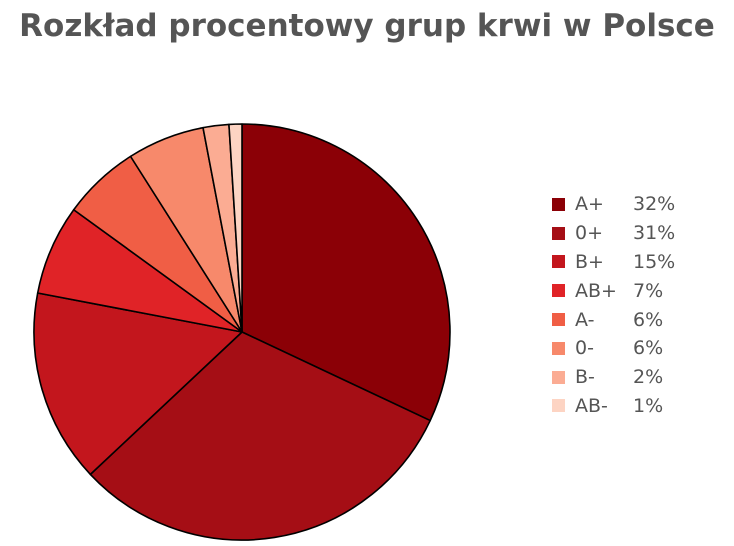 This screenshot has width=734, height=546. I want to click on legend-label: A-, so click(585, 319).